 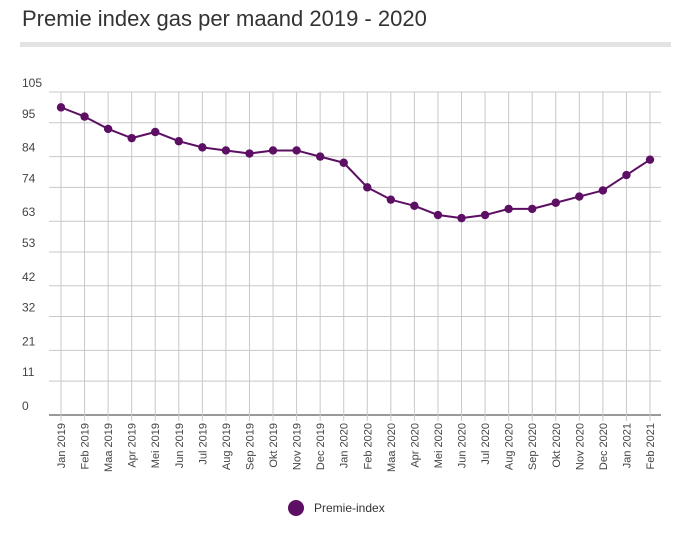 I want to click on x-tick-label: Dec 2019, so click(x=321, y=446).